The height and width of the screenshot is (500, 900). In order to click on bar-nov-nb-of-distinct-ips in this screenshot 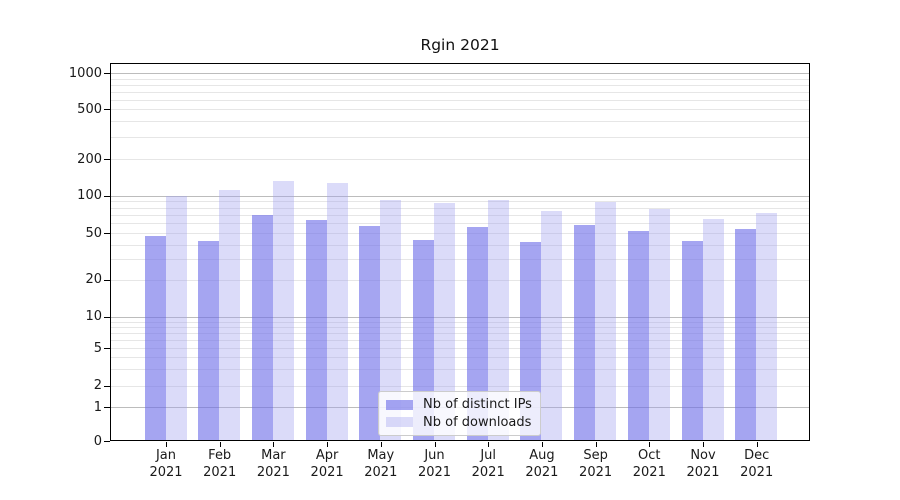, I will do `click(692, 340)`.